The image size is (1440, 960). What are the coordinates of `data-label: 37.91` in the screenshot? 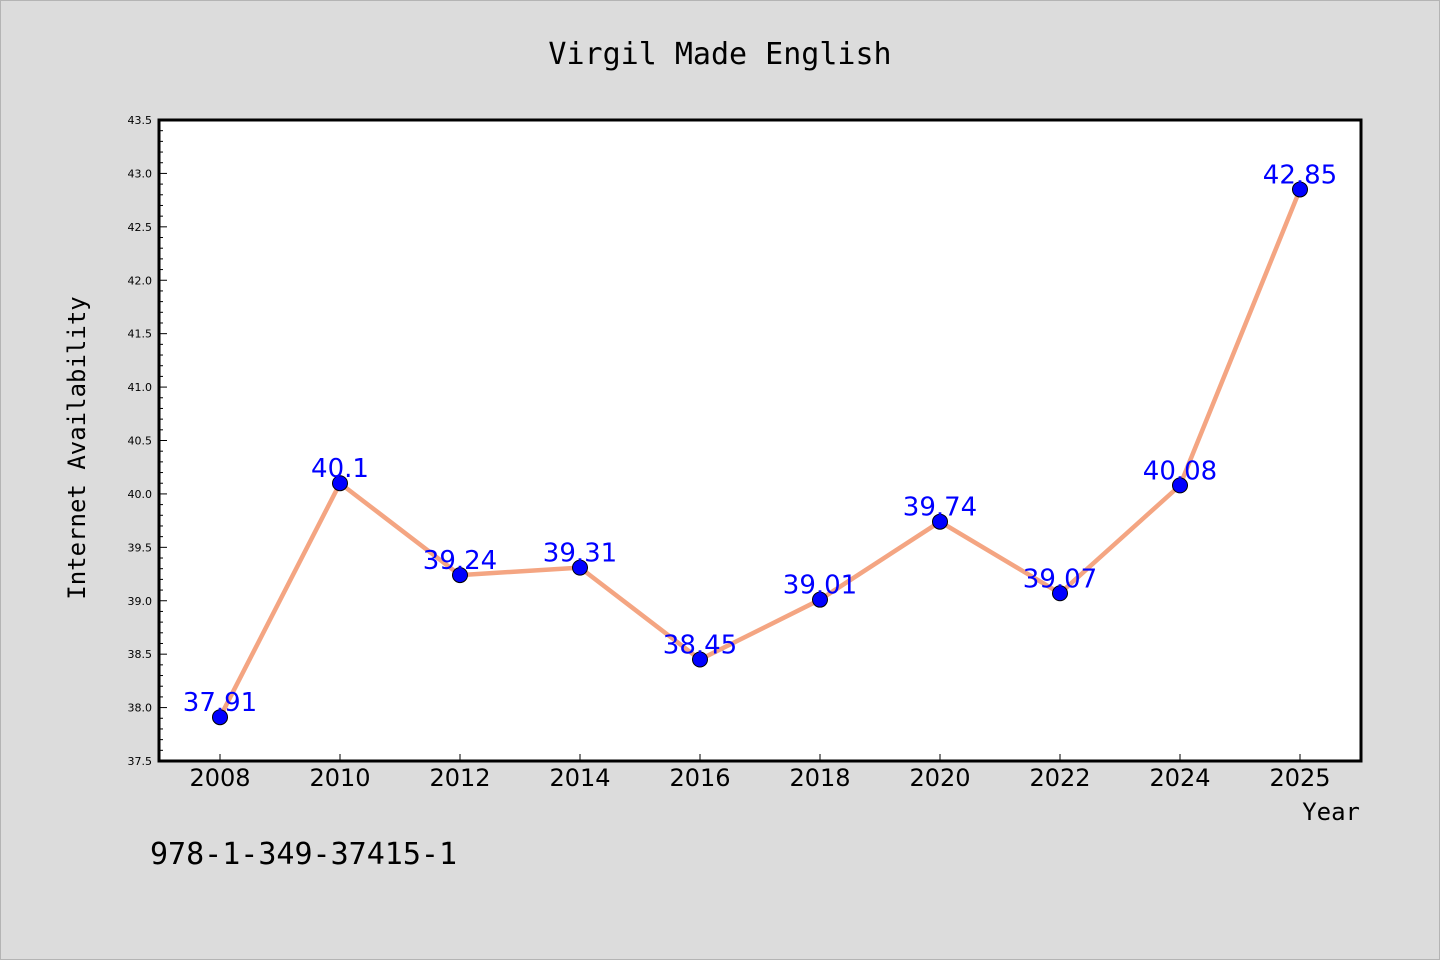 It's located at (220, 703).